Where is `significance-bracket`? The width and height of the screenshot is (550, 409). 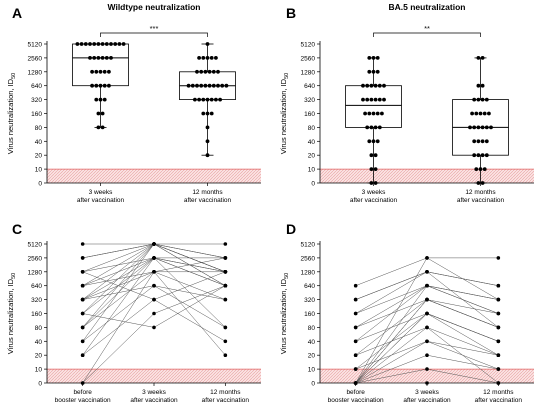 significance-bracket is located at coordinates (154, 34).